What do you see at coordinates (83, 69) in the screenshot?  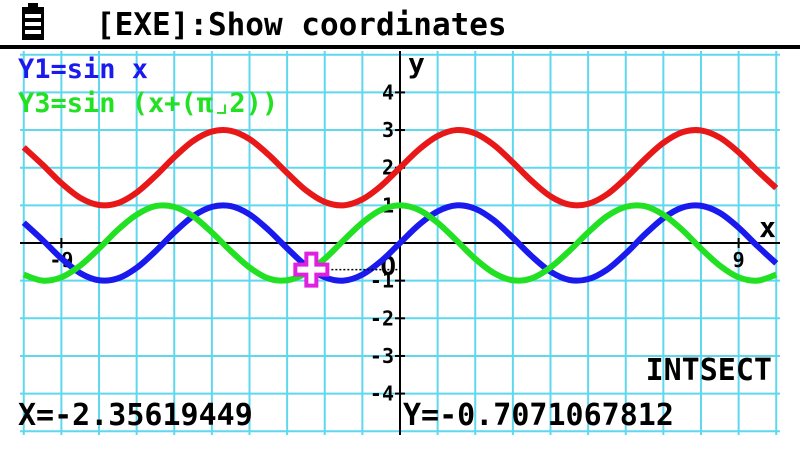 I see `legend-entry: Y1=sin x` at bounding box center [83, 69].